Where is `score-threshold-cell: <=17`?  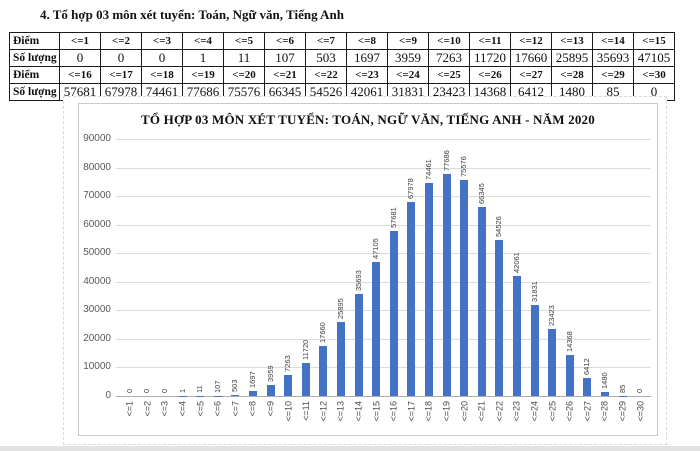 score-threshold-cell: <=17 is located at coordinates (121, 75).